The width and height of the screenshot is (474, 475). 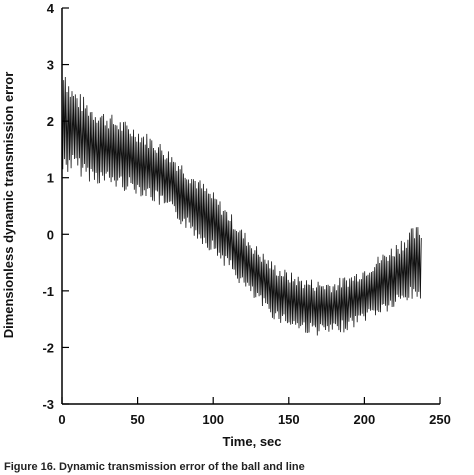 What do you see at coordinates (8, 205) in the screenshot?
I see `y-axis-label: Dimensionless dynamic transmission error` at bounding box center [8, 205].